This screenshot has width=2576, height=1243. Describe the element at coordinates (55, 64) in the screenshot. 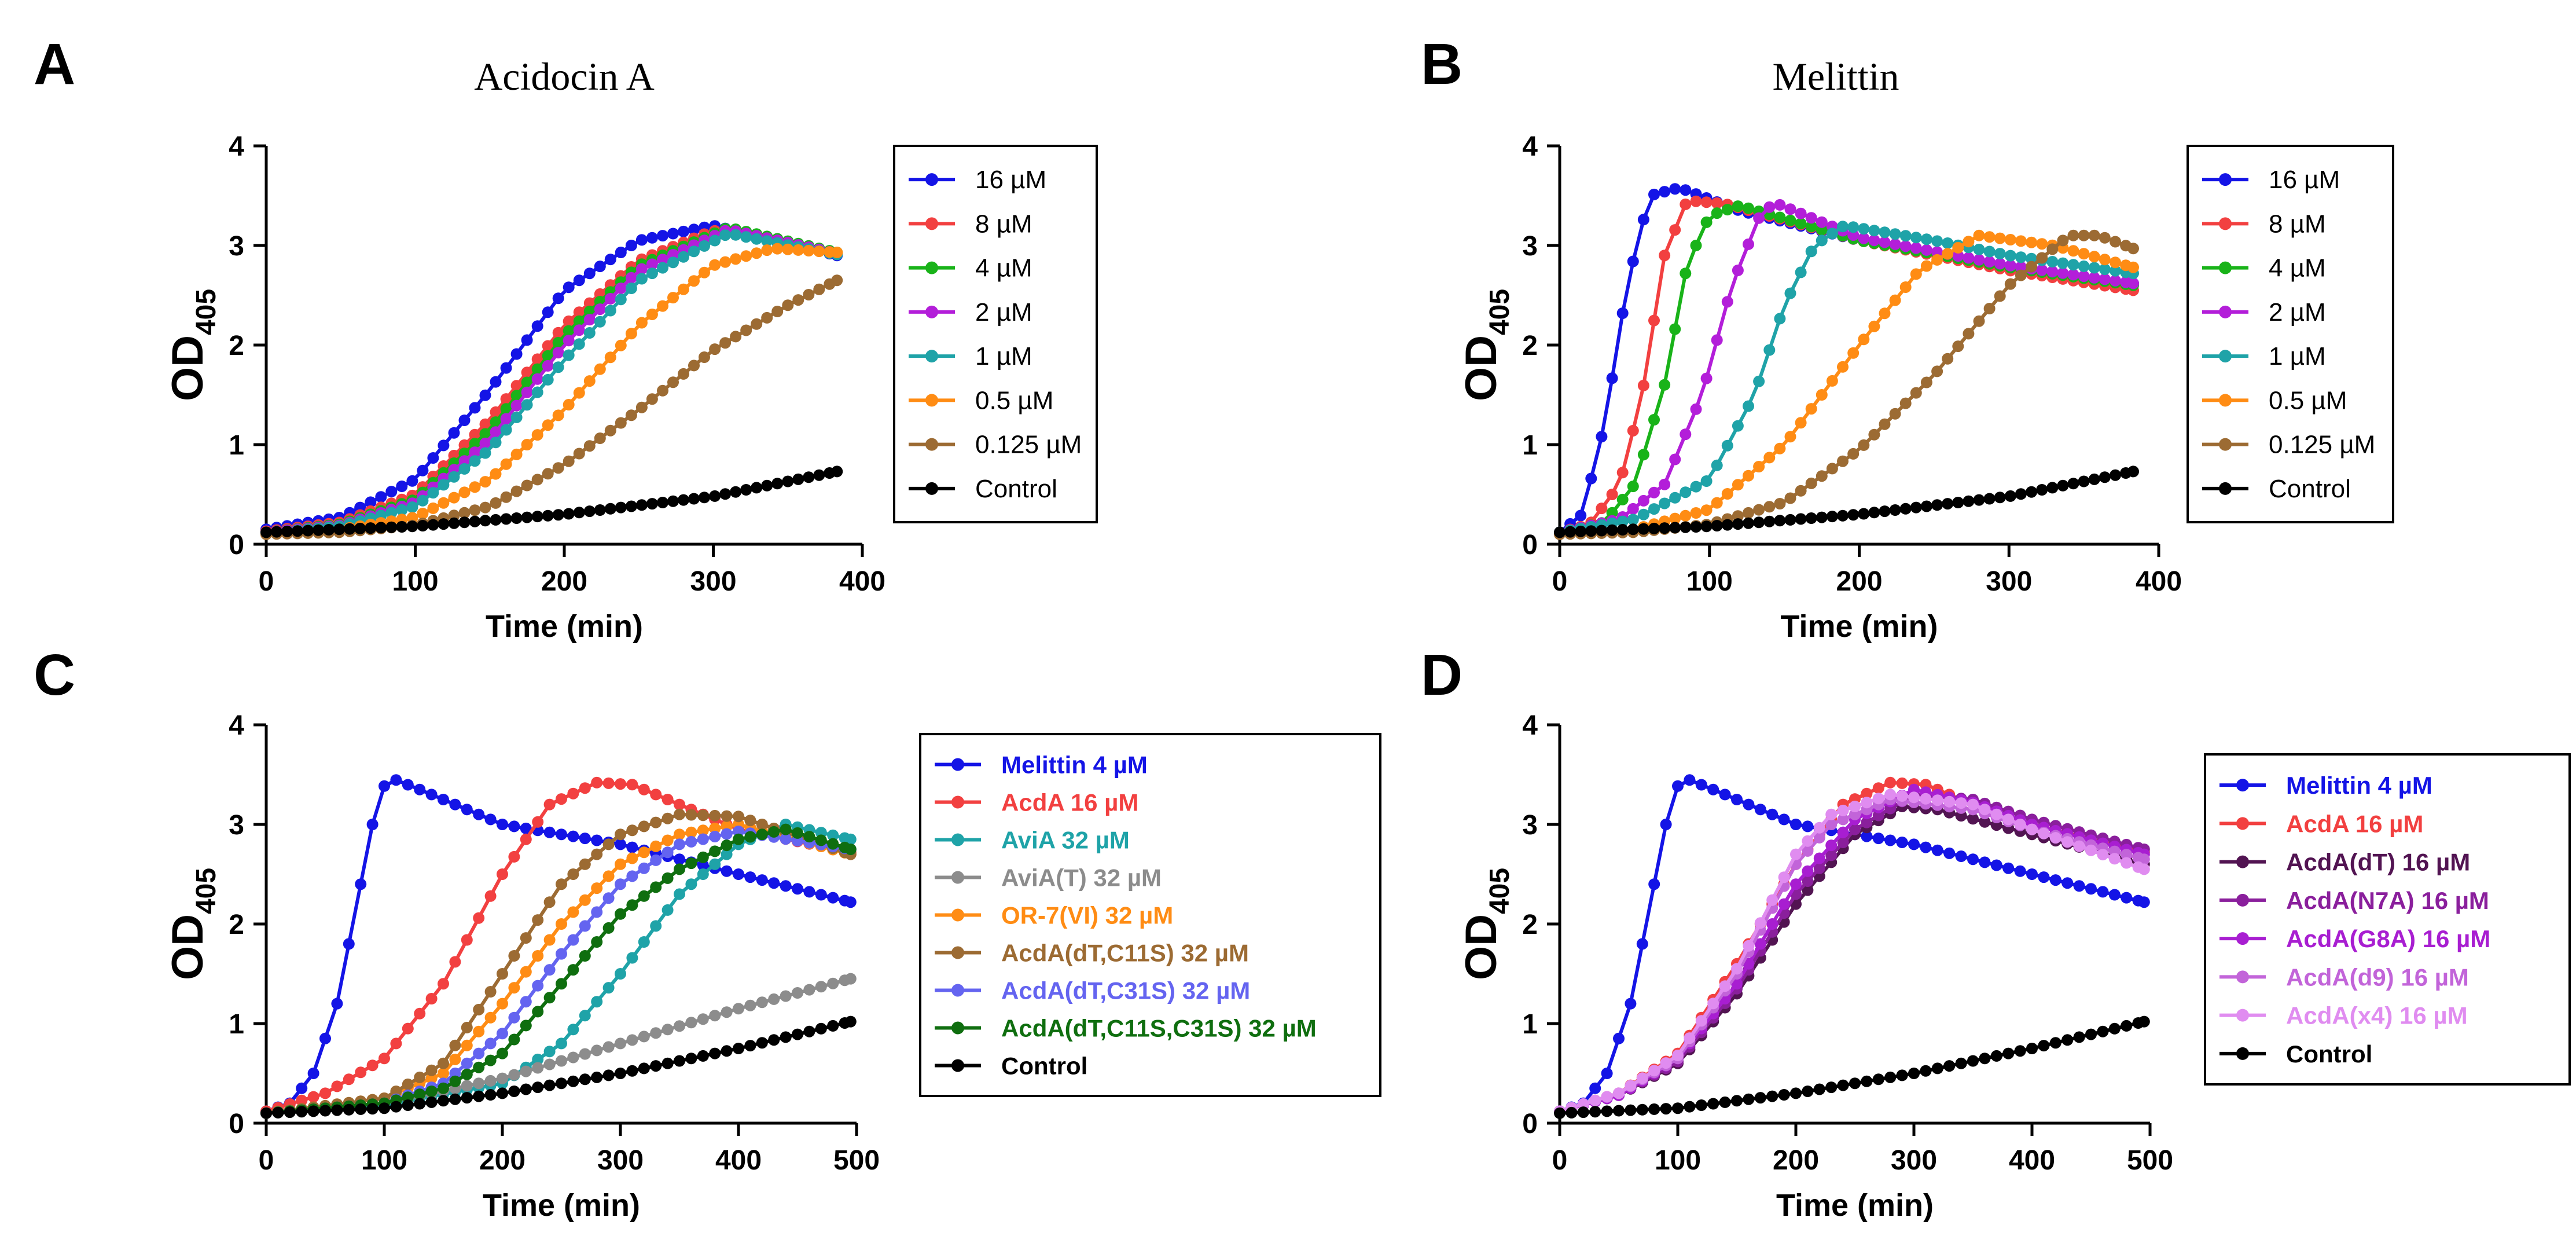

I see `panel-label-a: A` at that location.